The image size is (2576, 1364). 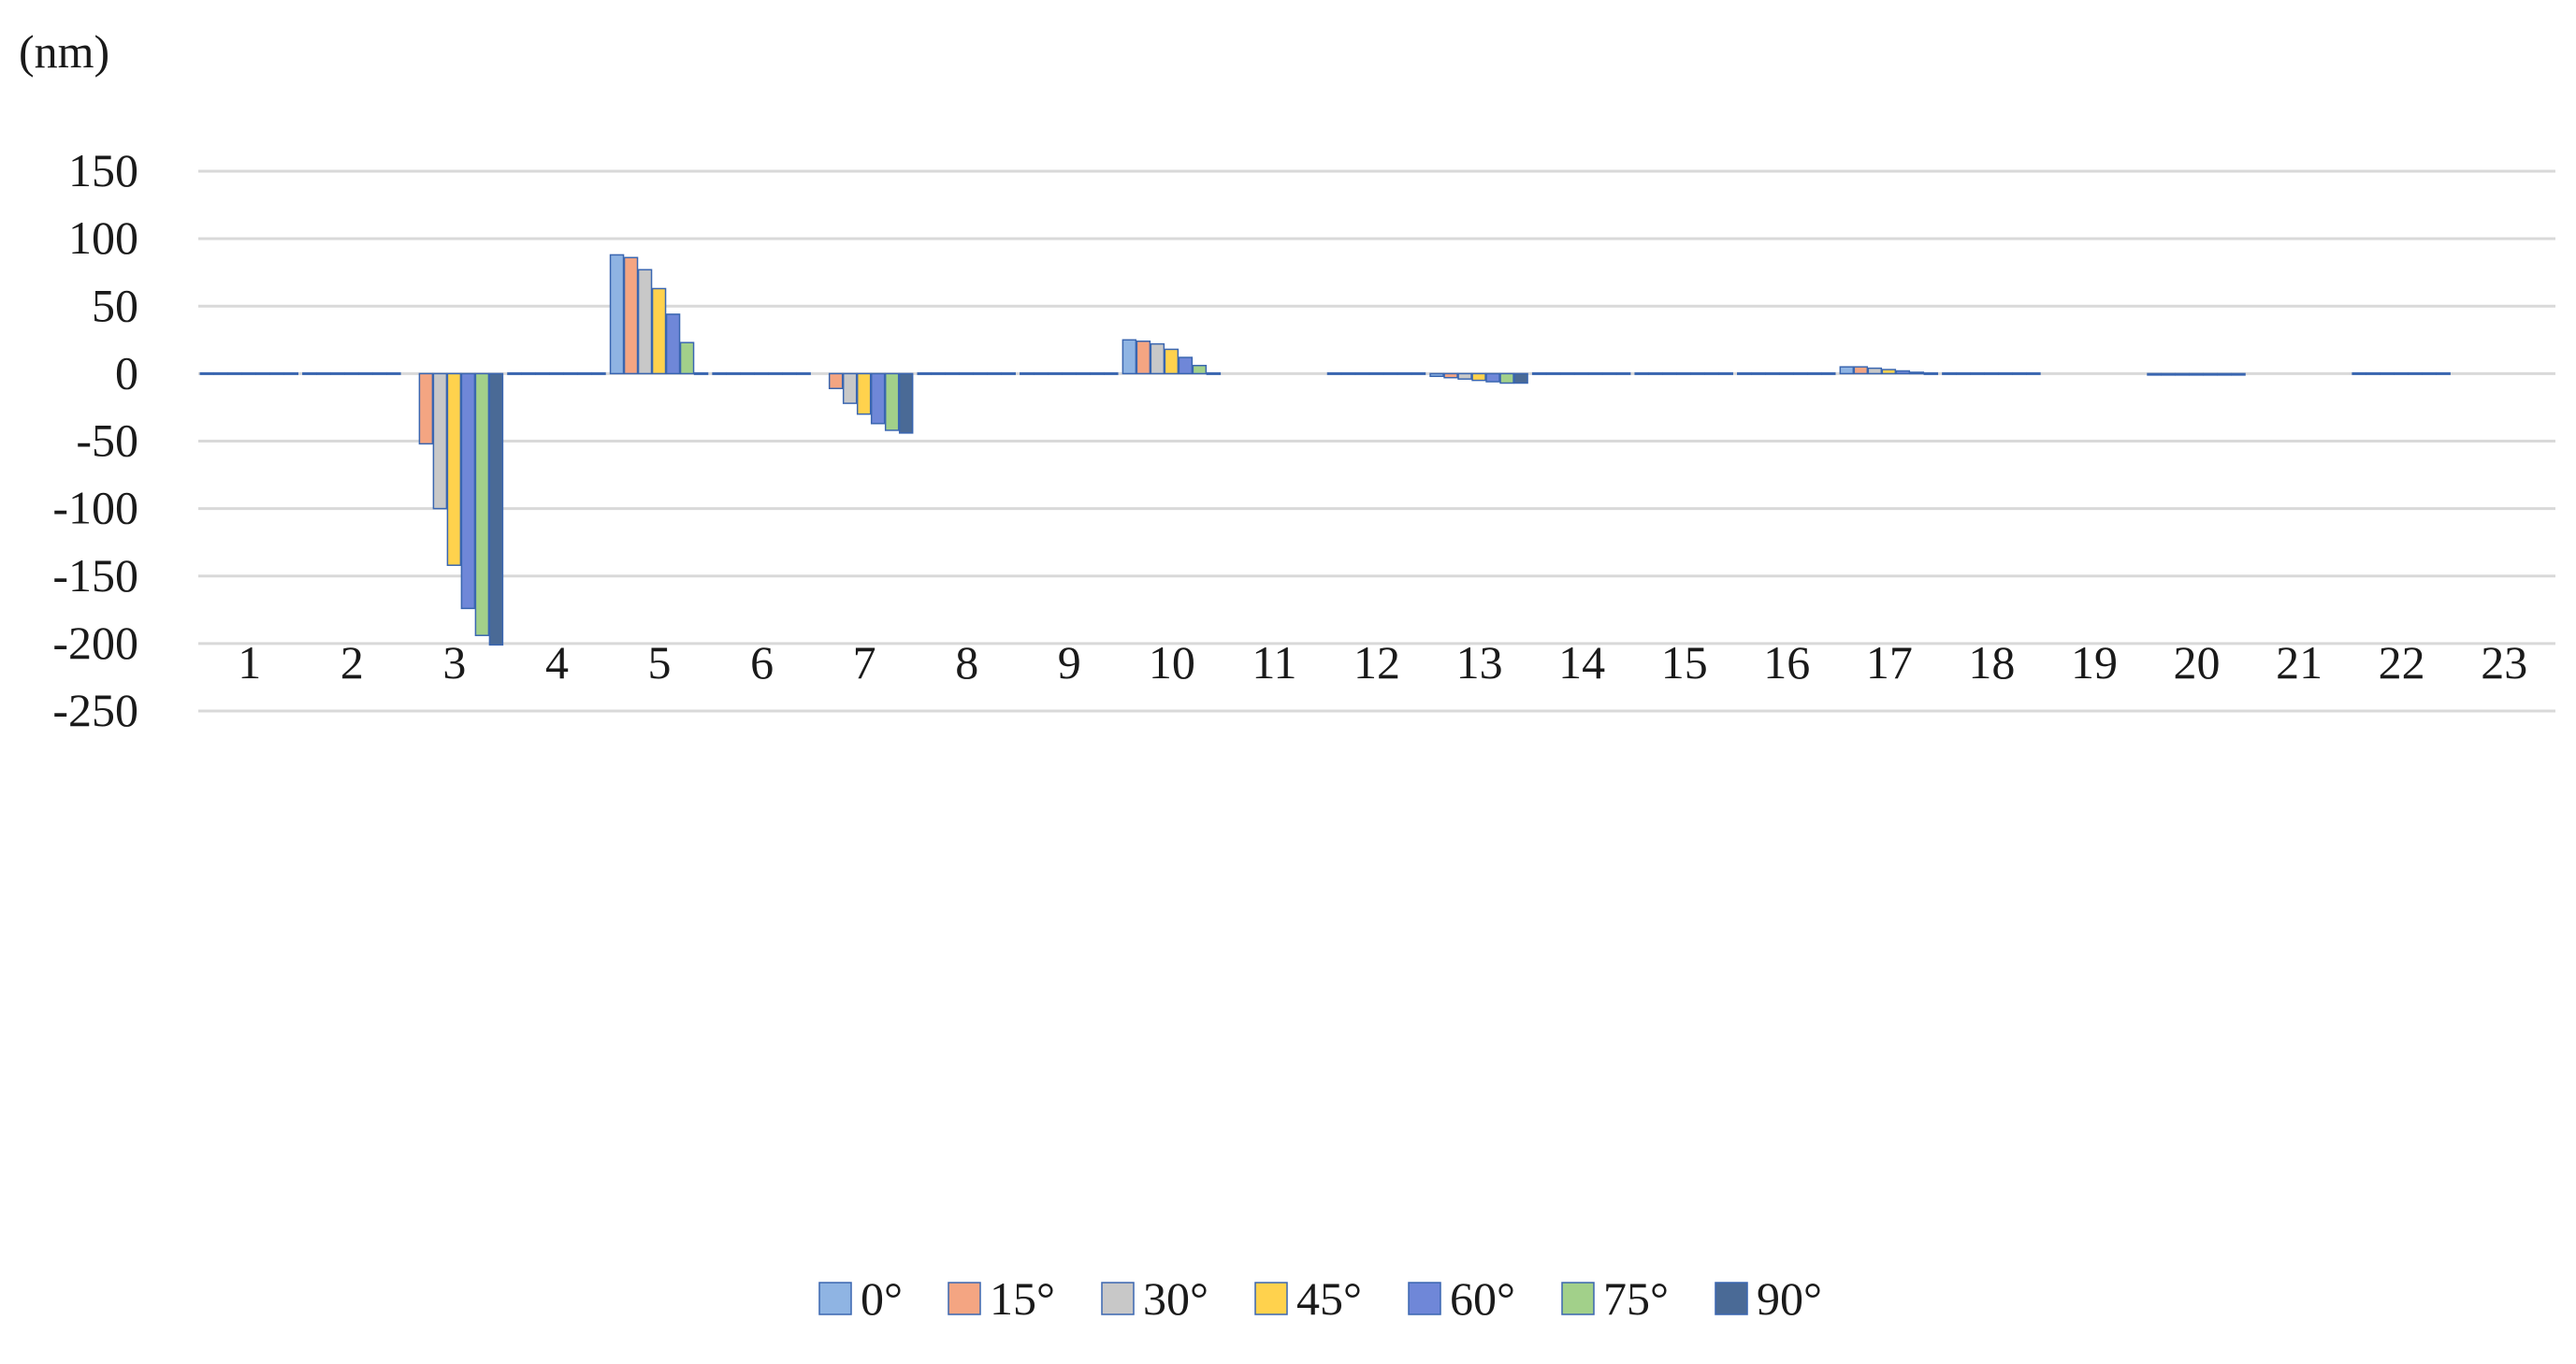 I want to click on x-tick-label: 15, so click(x=1684, y=662).